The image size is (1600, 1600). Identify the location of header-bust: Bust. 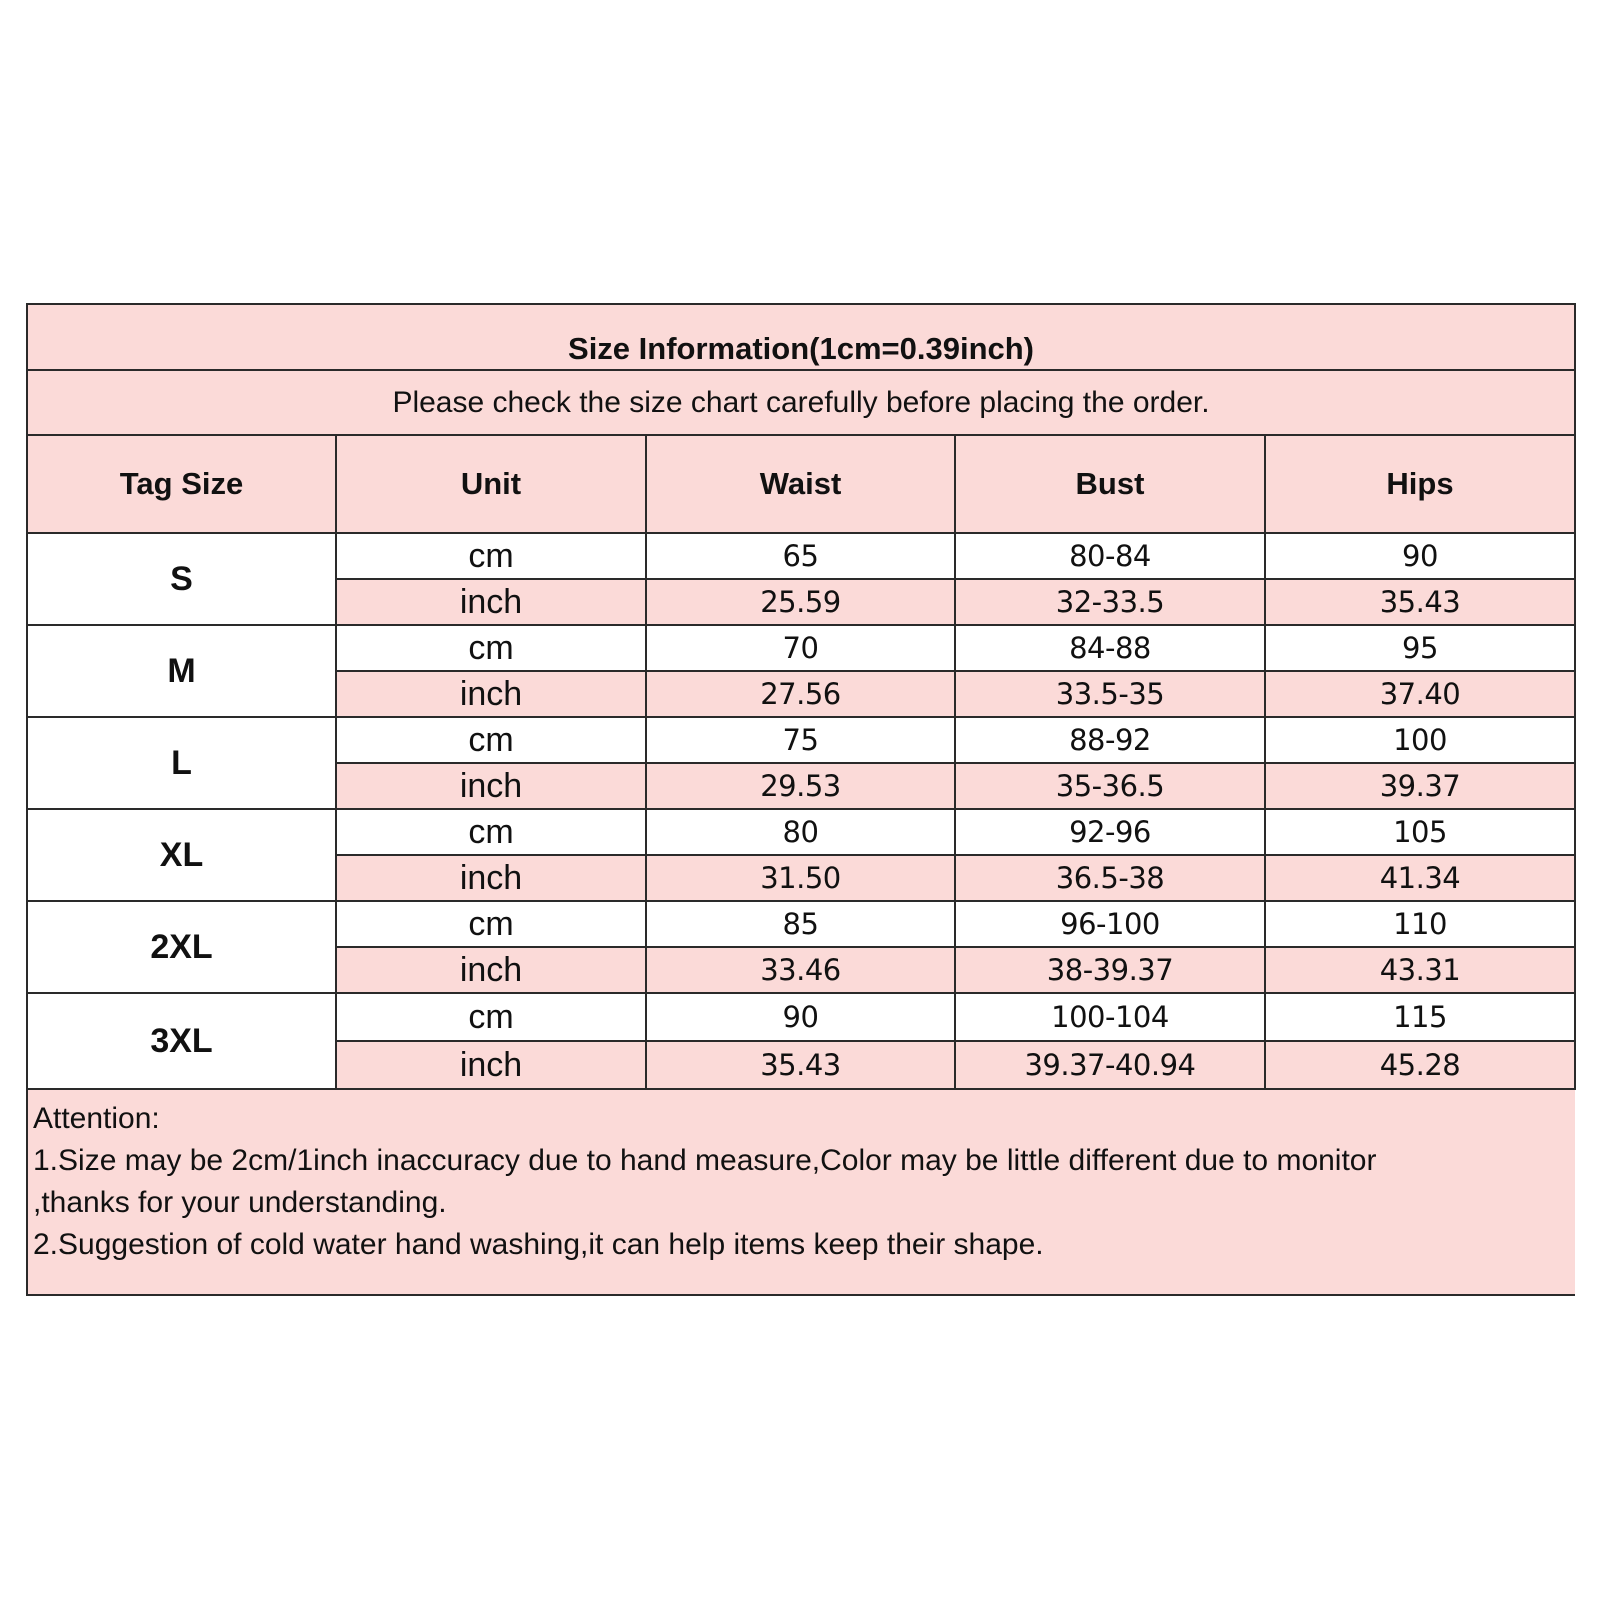
(1110, 484).